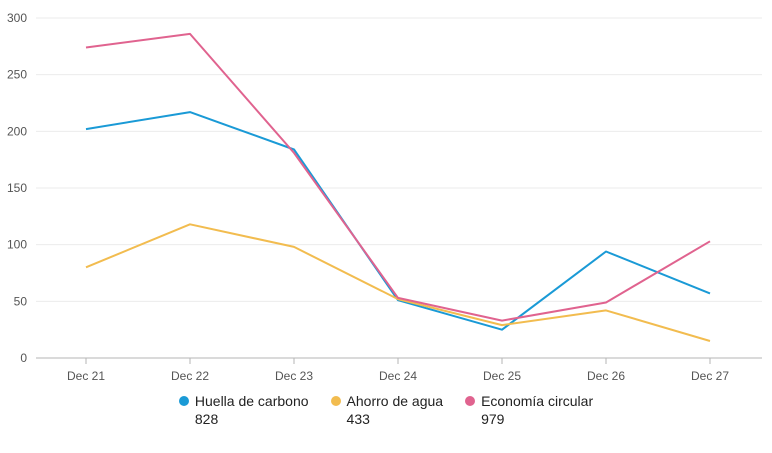 The width and height of the screenshot is (772, 453). I want to click on y-axis: 0 50 100 150 200 250 300, so click(17, 188).